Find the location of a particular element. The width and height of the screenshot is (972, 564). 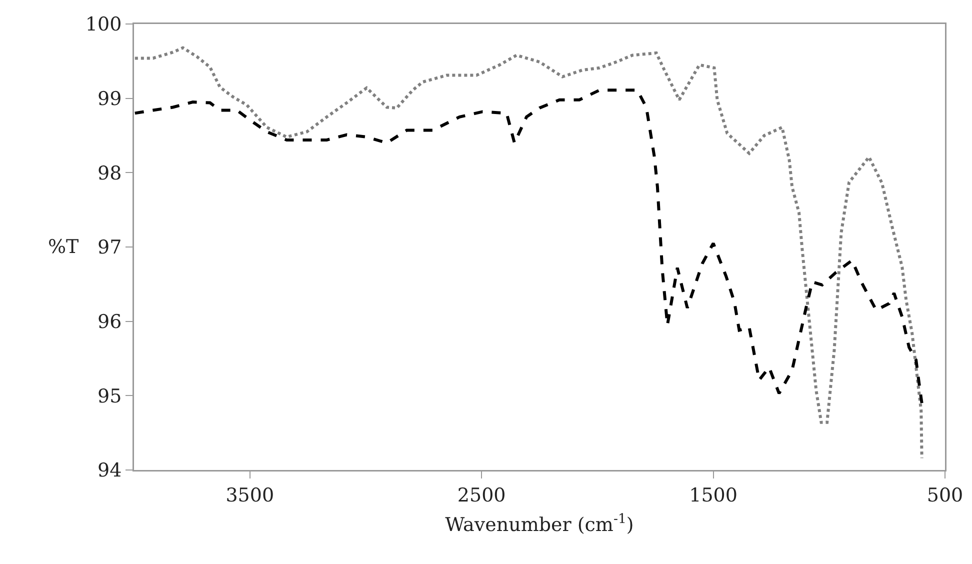

y-tick-label: 96 is located at coordinates (110, 321).